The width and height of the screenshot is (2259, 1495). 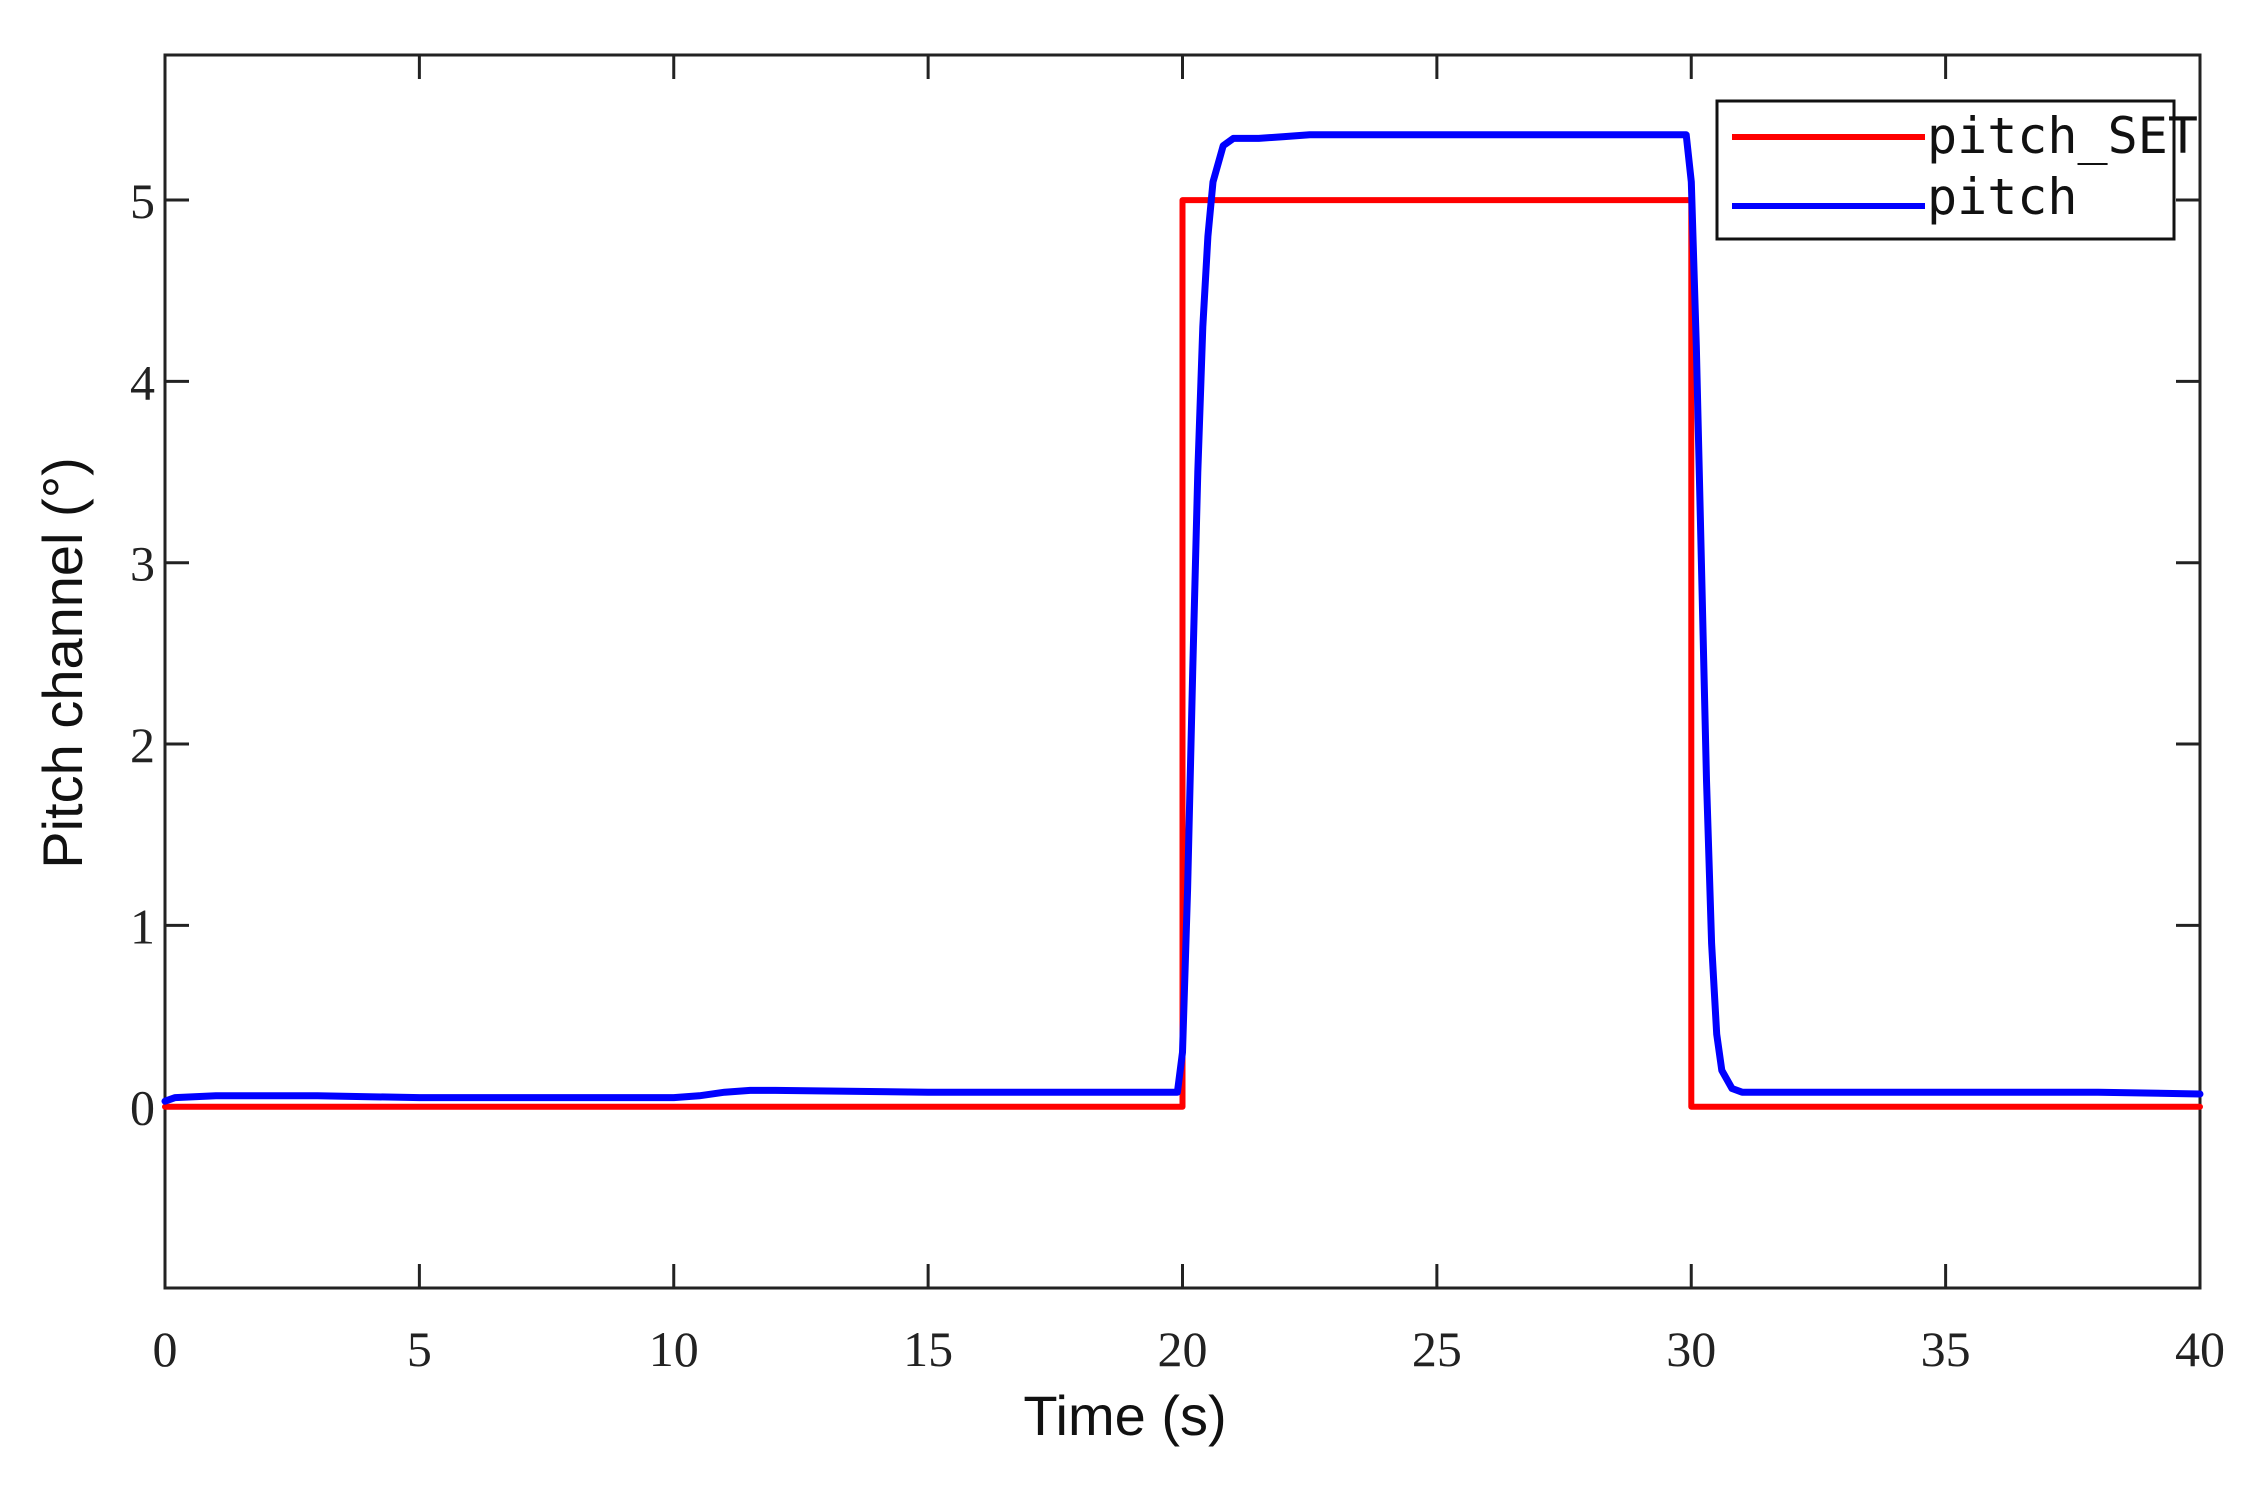 What do you see at coordinates (142, 1108) in the screenshot?
I see `y-tick-label: 0` at bounding box center [142, 1108].